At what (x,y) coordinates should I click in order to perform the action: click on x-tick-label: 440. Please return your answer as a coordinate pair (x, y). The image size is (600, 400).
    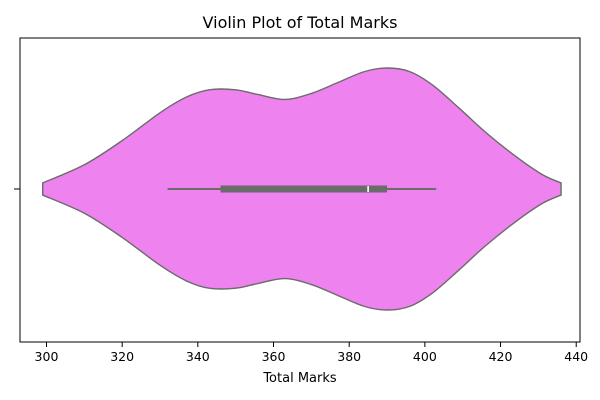
    Looking at the image, I should click on (576, 356).